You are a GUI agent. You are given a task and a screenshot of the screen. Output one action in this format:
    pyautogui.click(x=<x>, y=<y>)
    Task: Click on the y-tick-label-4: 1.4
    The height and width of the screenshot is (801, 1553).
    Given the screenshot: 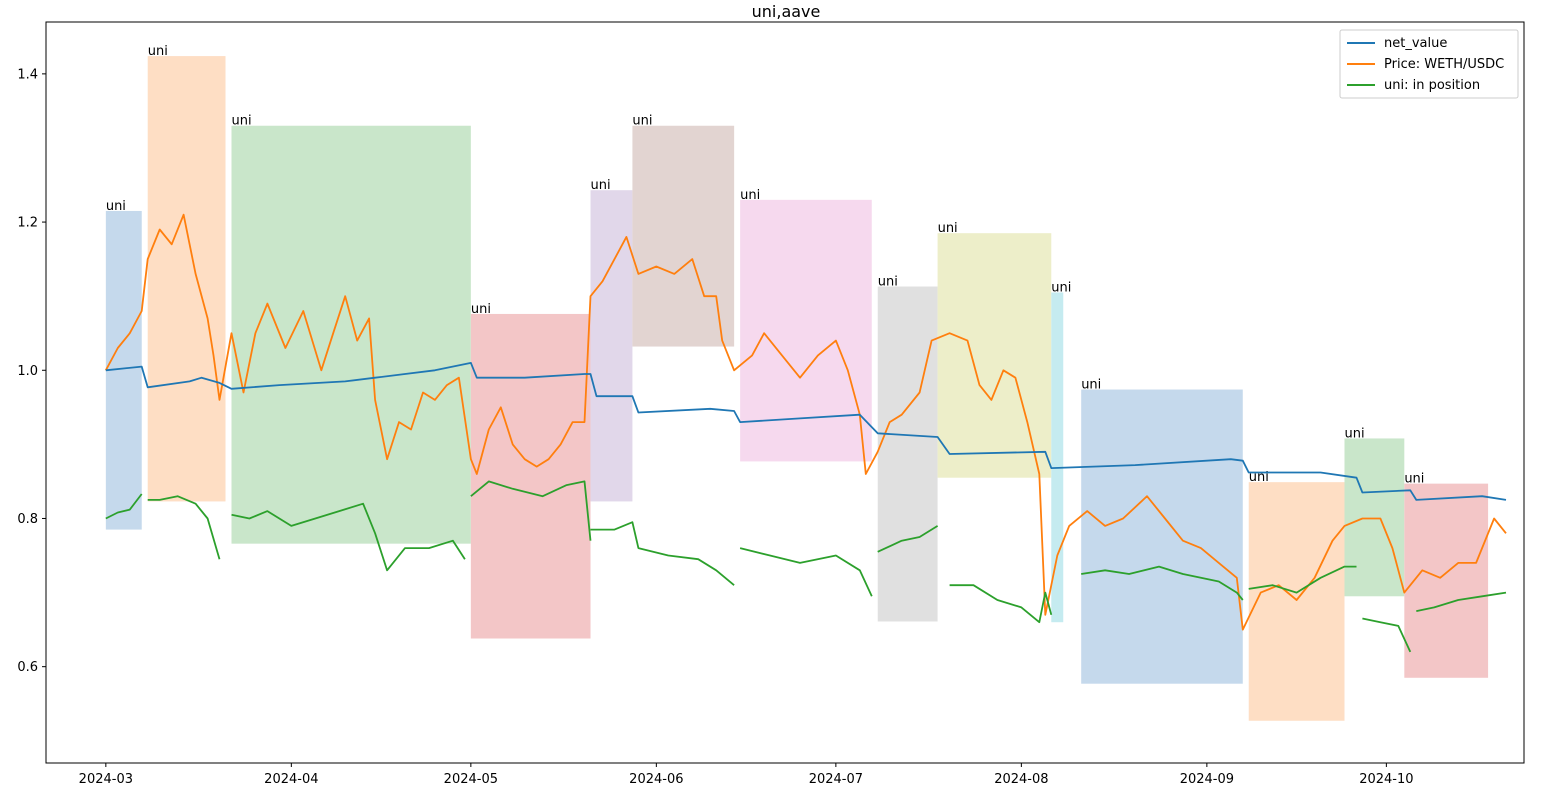 What is the action you would take?
    pyautogui.click(x=27, y=74)
    